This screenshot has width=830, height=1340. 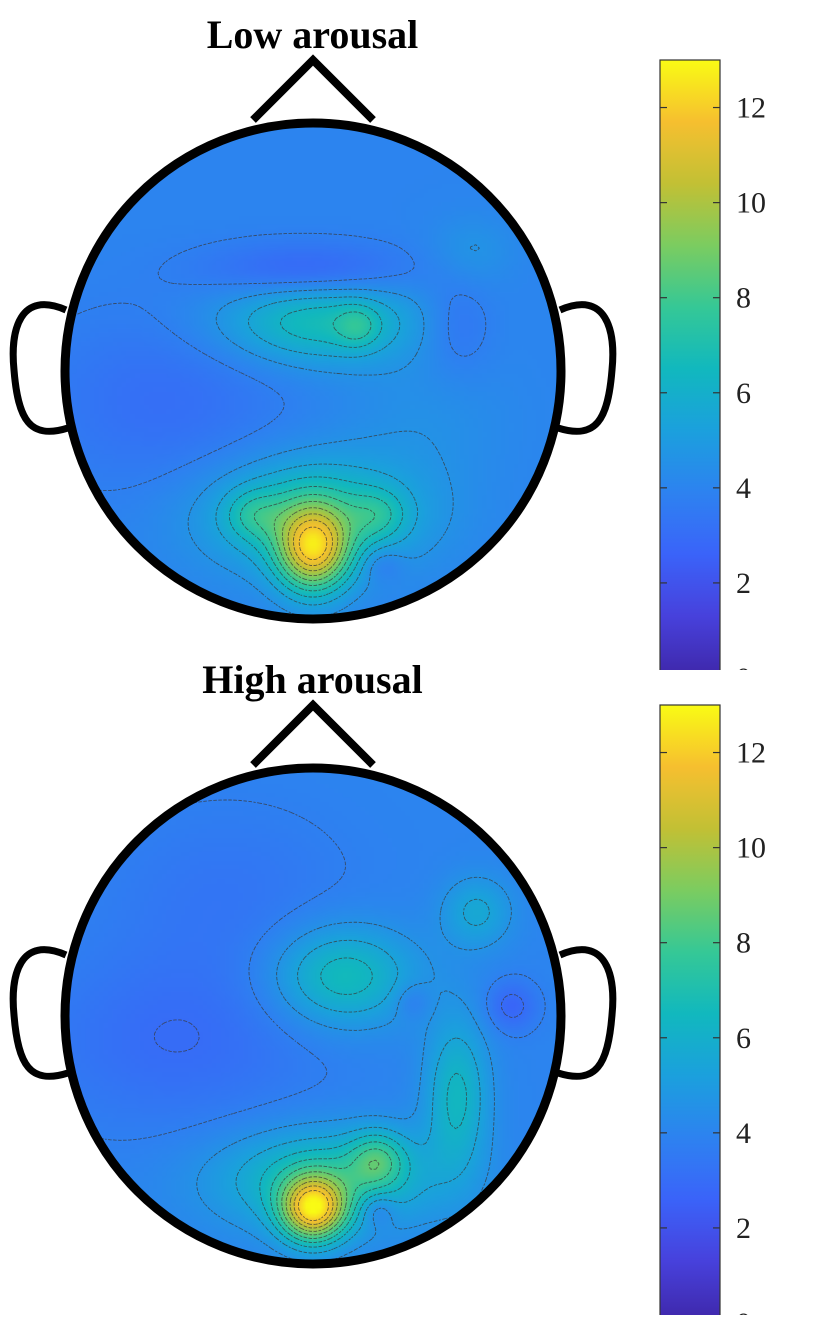 I want to click on panel-title: High arousal, so click(x=312, y=679).